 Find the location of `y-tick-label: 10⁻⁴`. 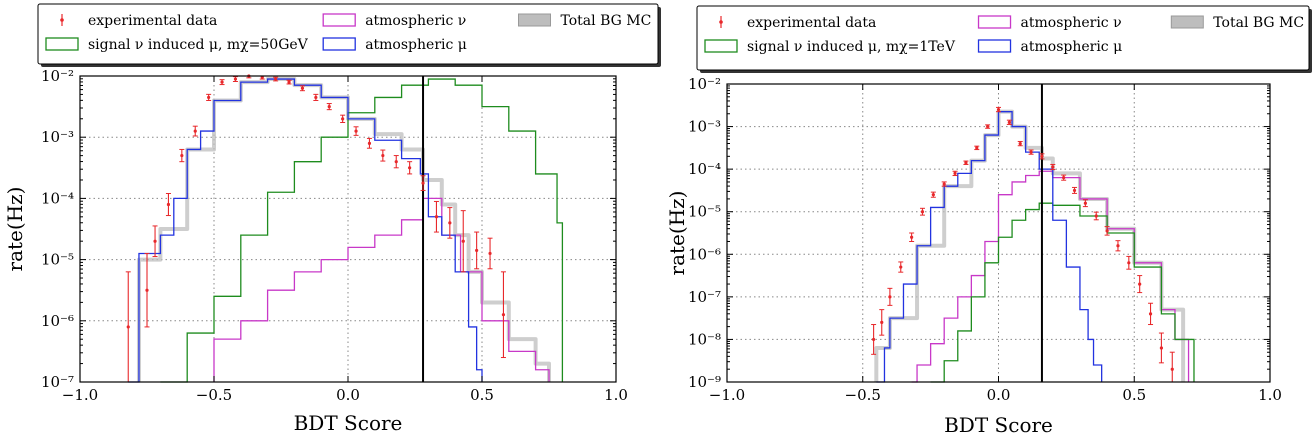

y-tick-label: 10⁻⁴ is located at coordinates (704, 169).